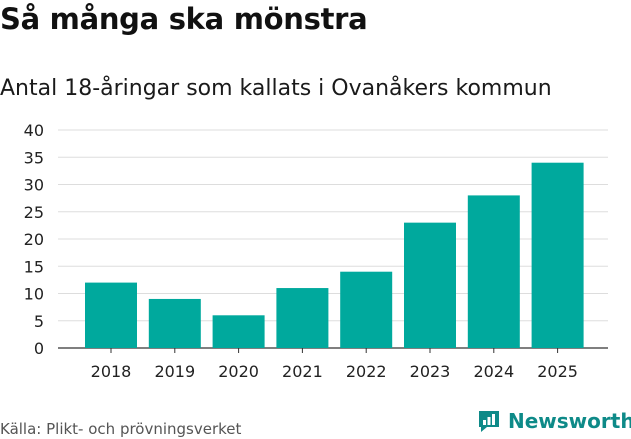  What do you see at coordinates (366, 371) in the screenshot?
I see `x-tick-label: 2022` at bounding box center [366, 371].